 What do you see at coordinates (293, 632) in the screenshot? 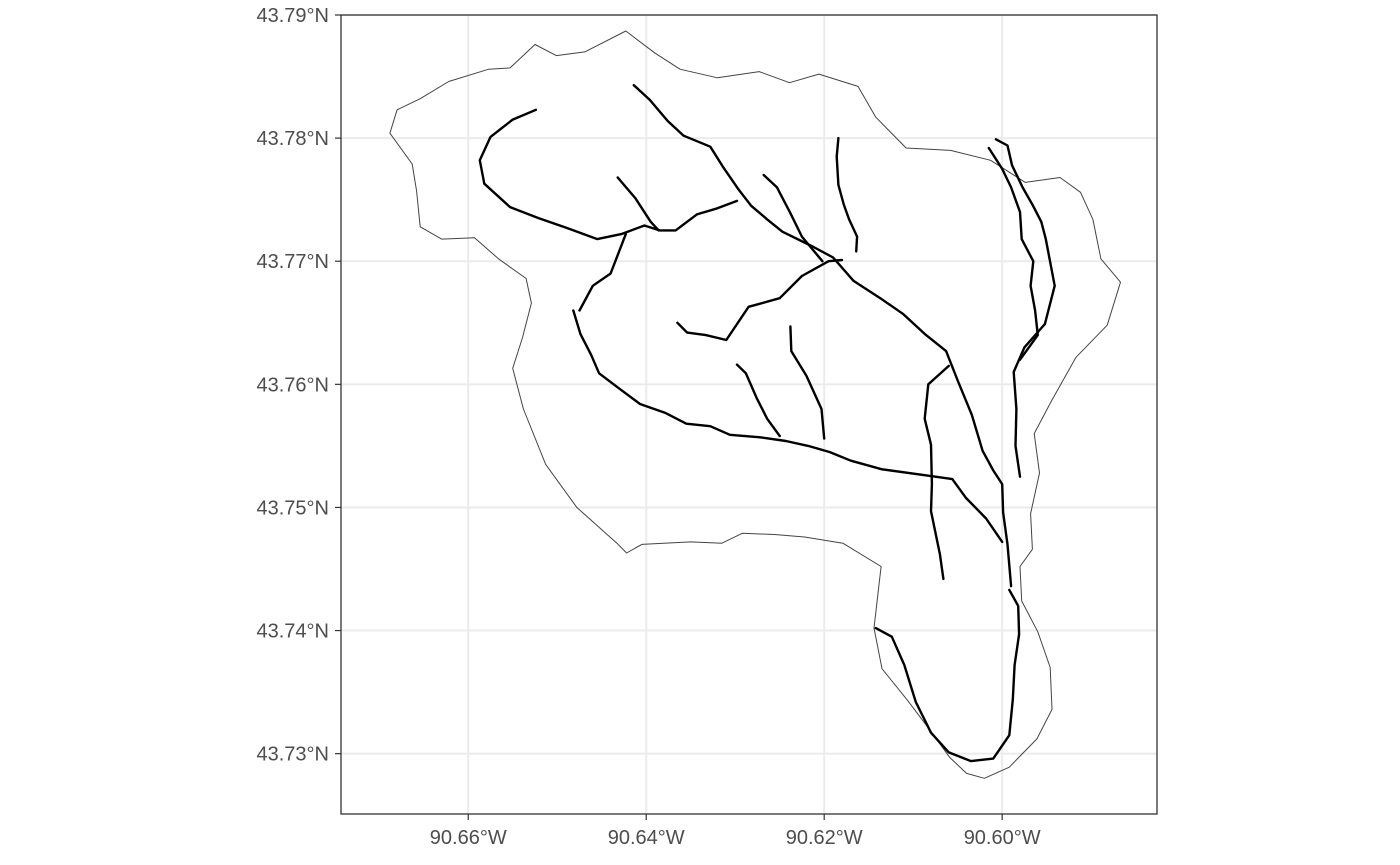
I see `y-tick-label: 43.74°N` at bounding box center [293, 632].